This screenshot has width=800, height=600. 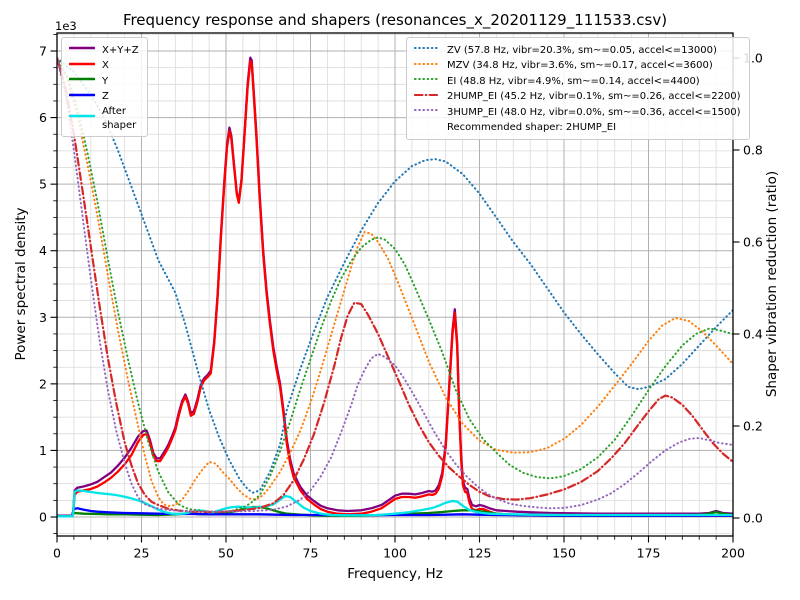 What do you see at coordinates (57, 553) in the screenshot?
I see `x-tick-label: 0` at bounding box center [57, 553].